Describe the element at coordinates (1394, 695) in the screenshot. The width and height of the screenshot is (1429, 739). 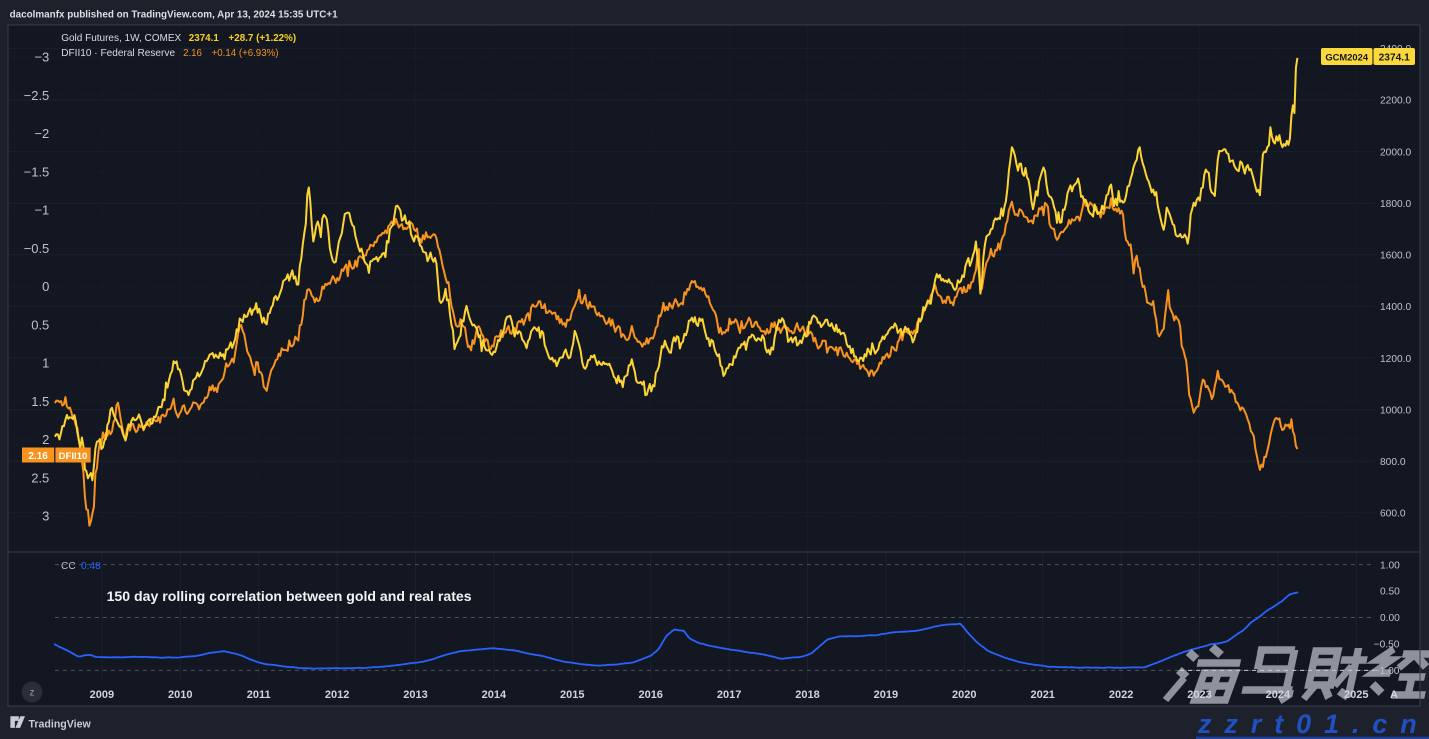
I see `svg-text: A` at that location.